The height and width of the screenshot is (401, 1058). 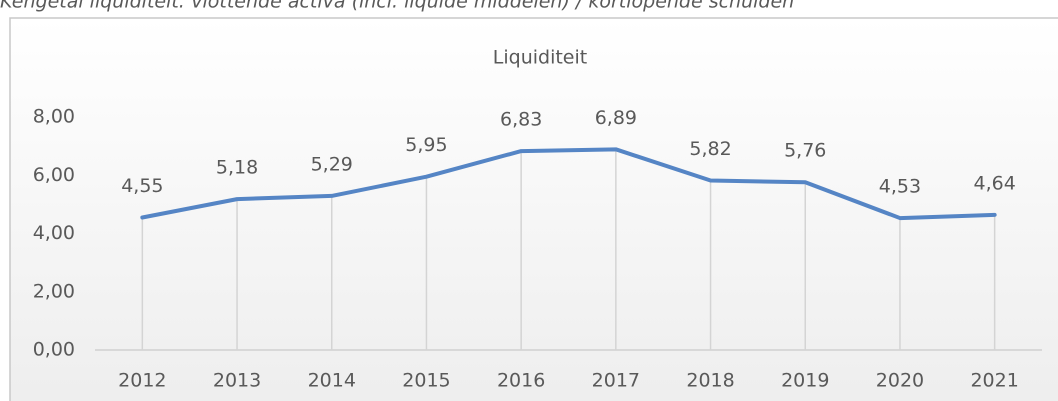 What do you see at coordinates (426, 381) in the screenshot?
I see `x-tick-label: 2015` at bounding box center [426, 381].